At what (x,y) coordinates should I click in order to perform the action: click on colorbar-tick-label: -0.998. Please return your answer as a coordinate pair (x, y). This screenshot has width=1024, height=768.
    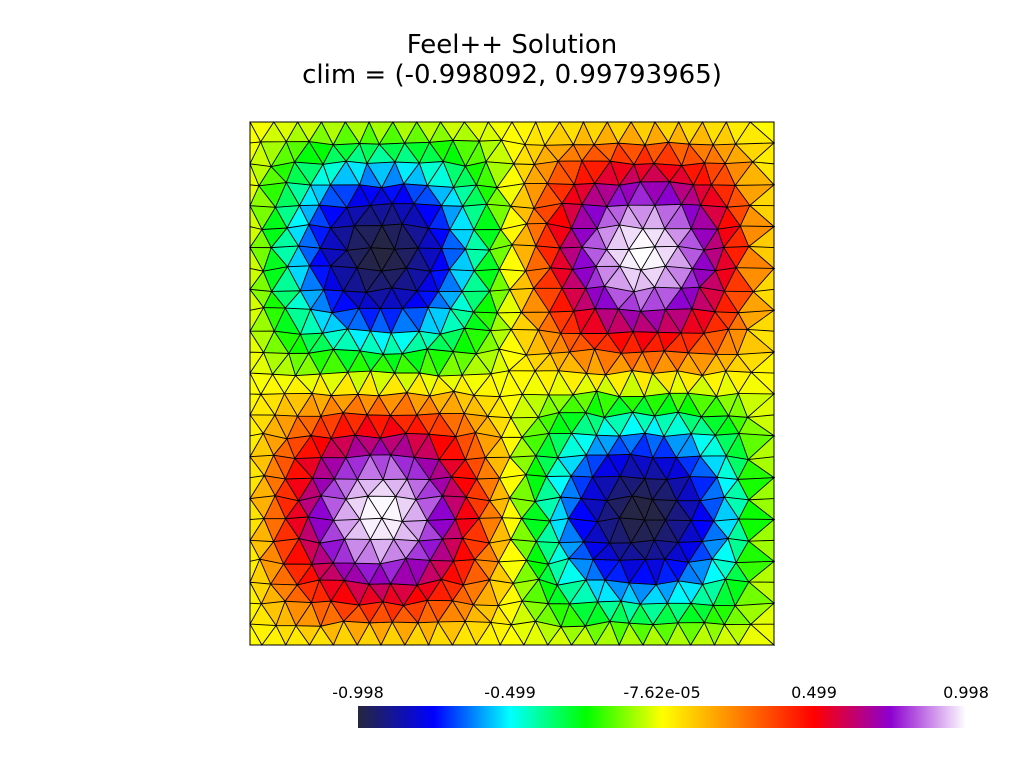
    Looking at the image, I should click on (358, 692).